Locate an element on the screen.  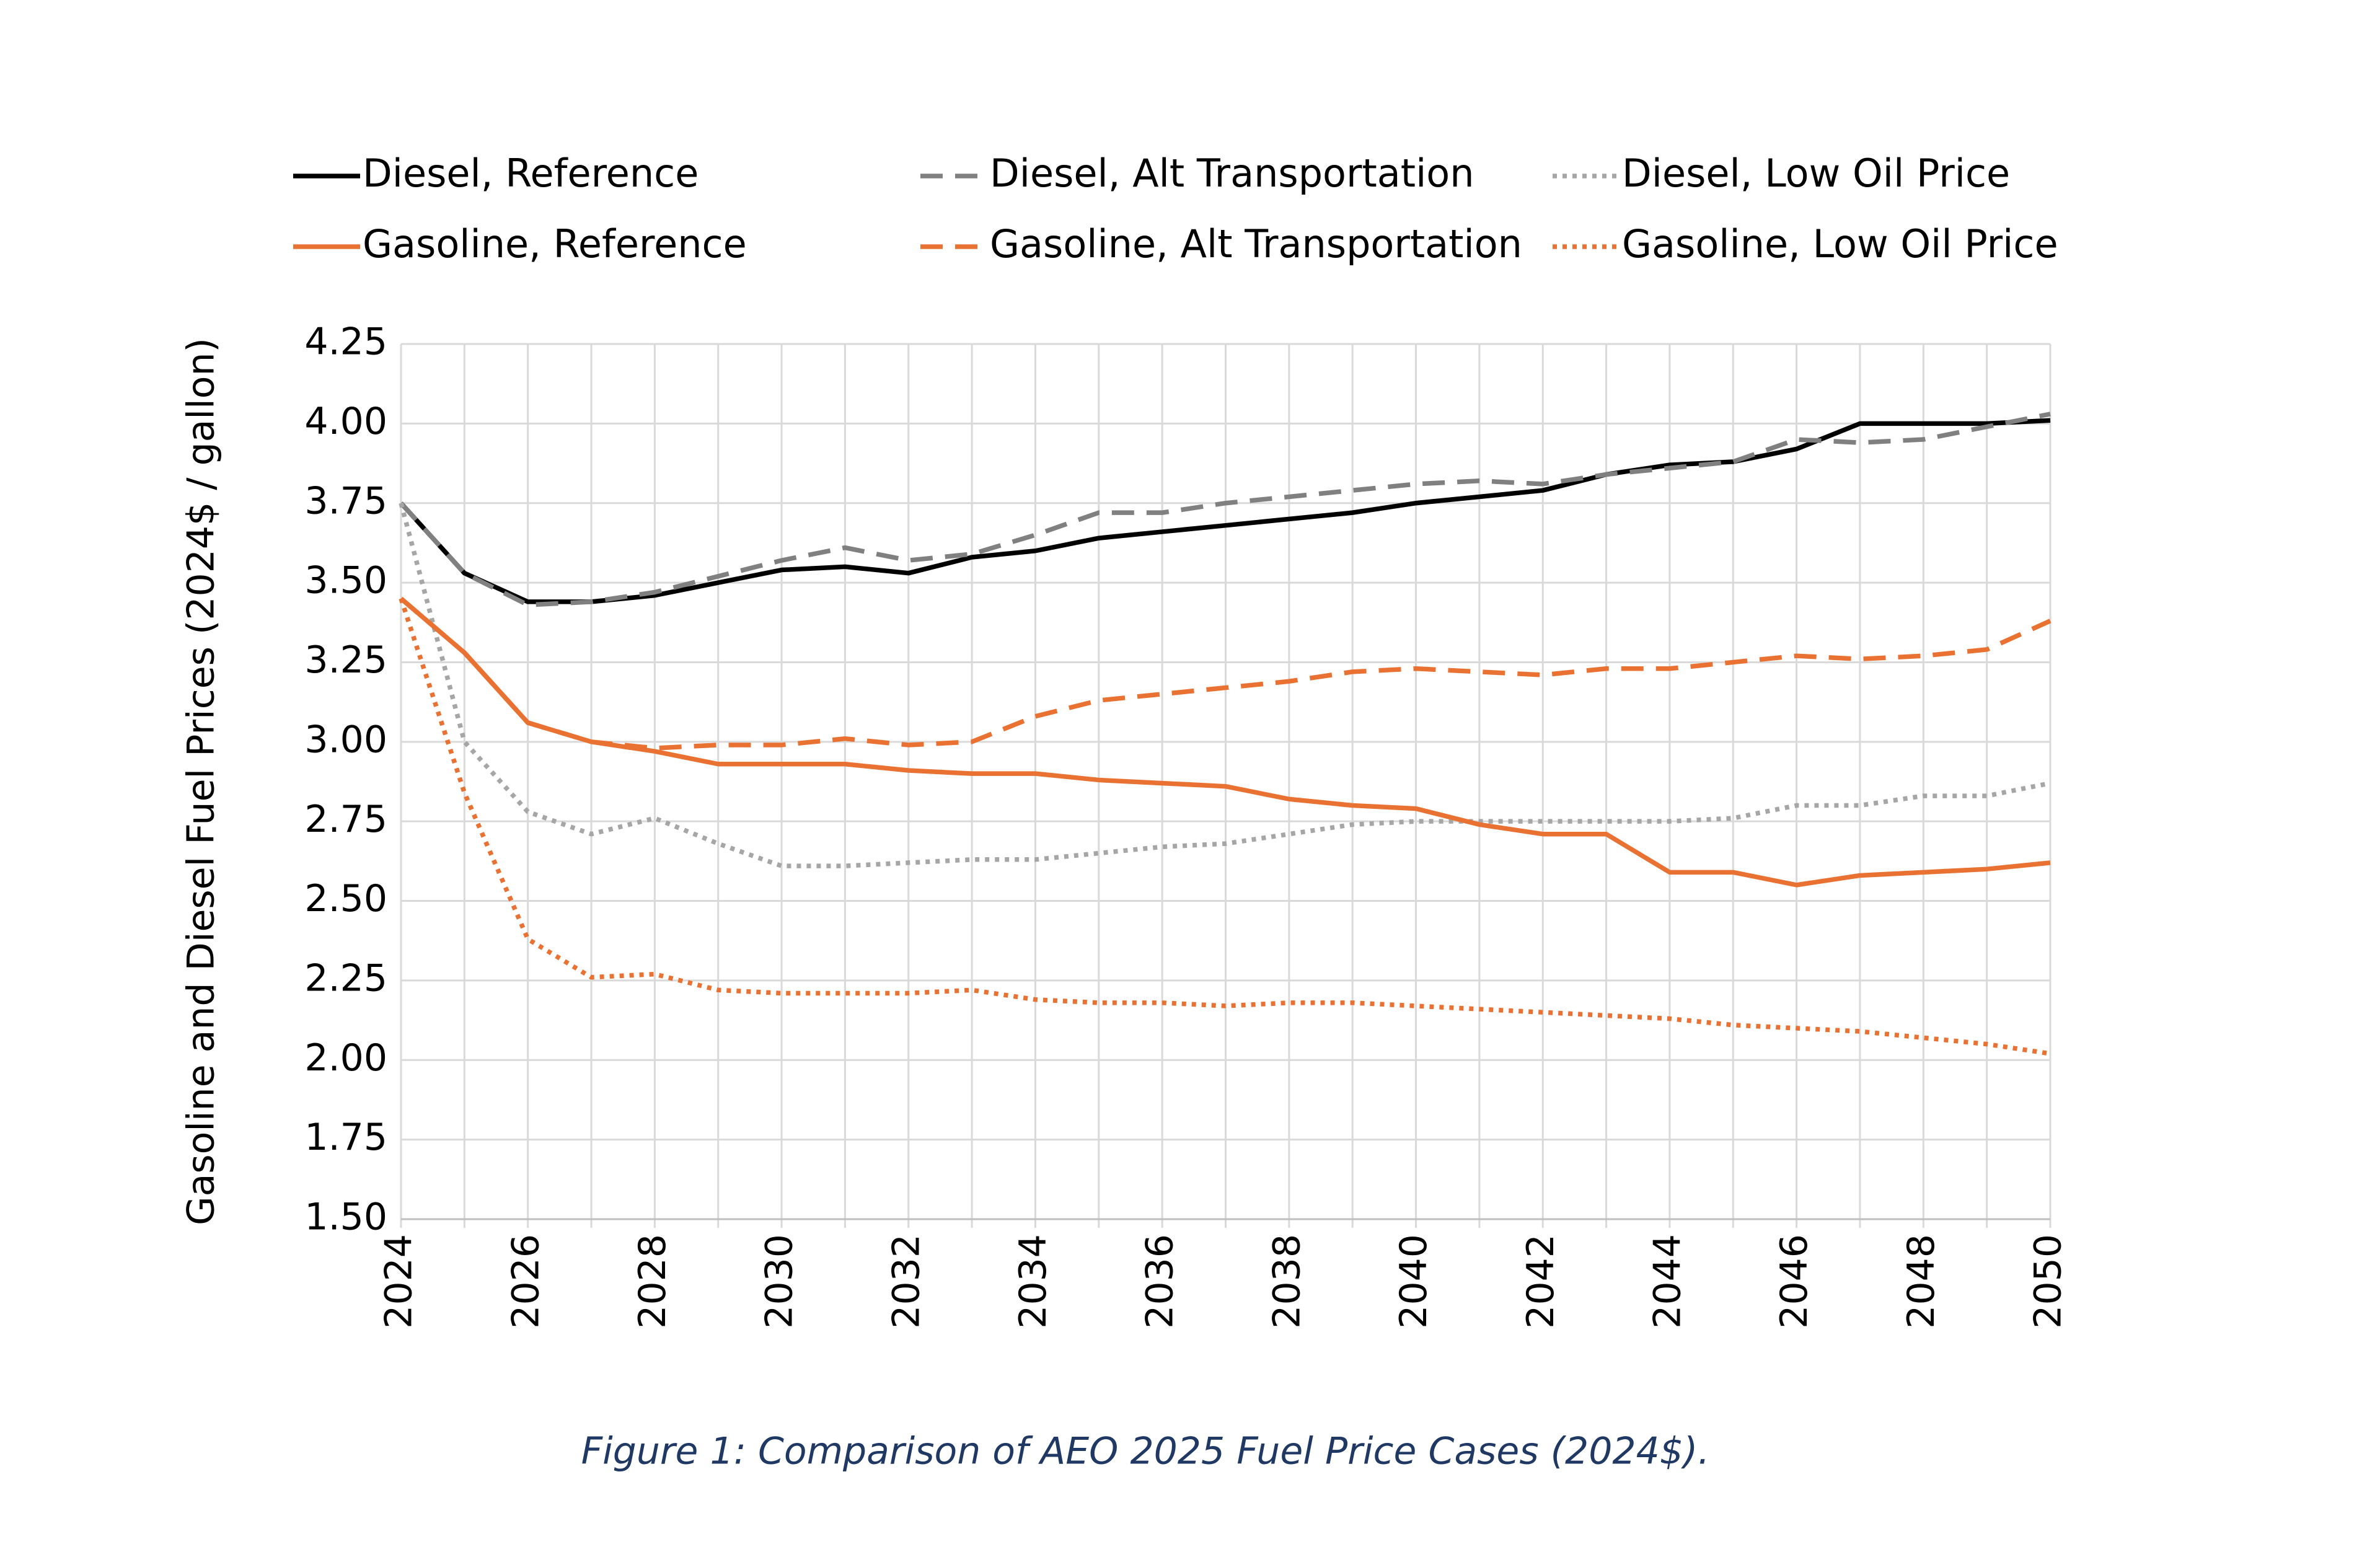
x-tick-label: 2032 is located at coordinates (906, 1281).